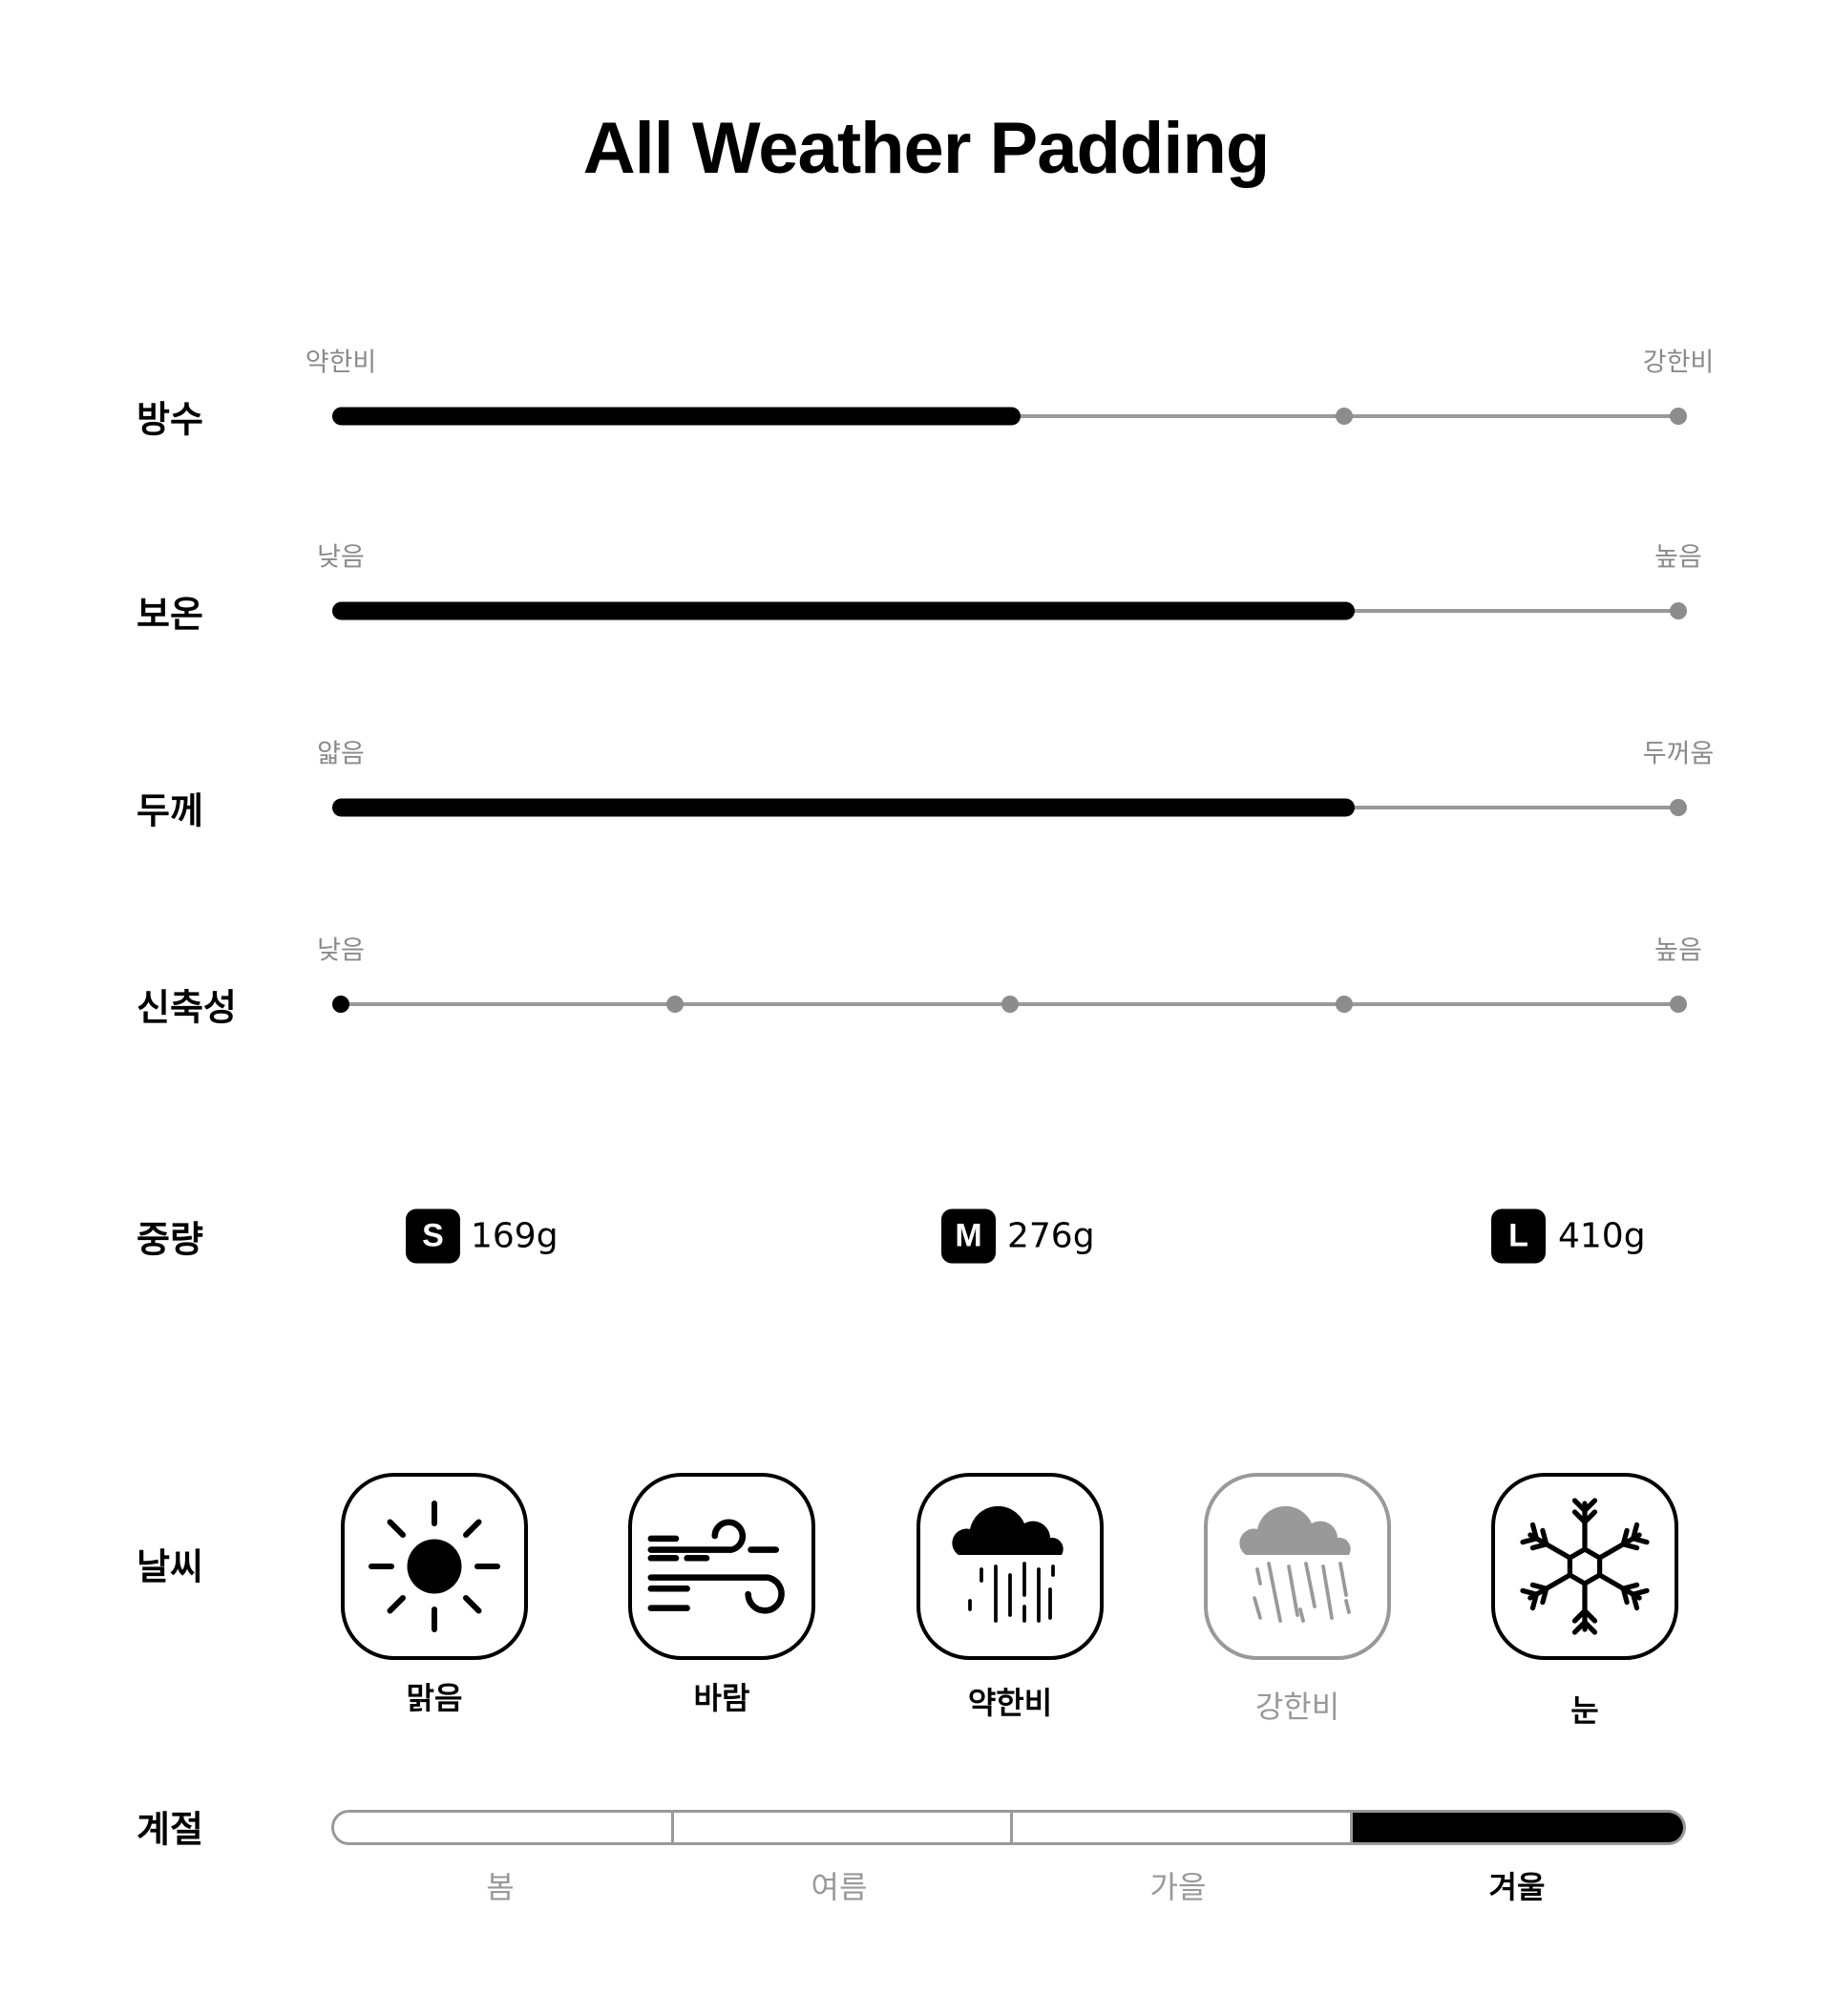 This screenshot has height=2016, width=1833. I want to click on season-label-spring: 봄, so click(501, 1887).